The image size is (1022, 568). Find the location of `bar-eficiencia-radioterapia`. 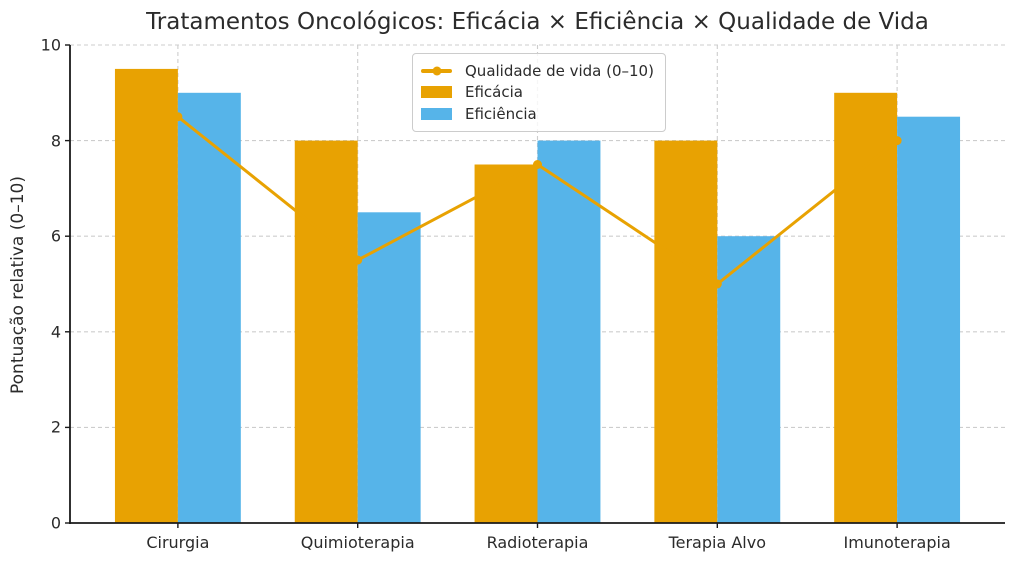

bar-eficiencia-radioterapia is located at coordinates (569, 331).